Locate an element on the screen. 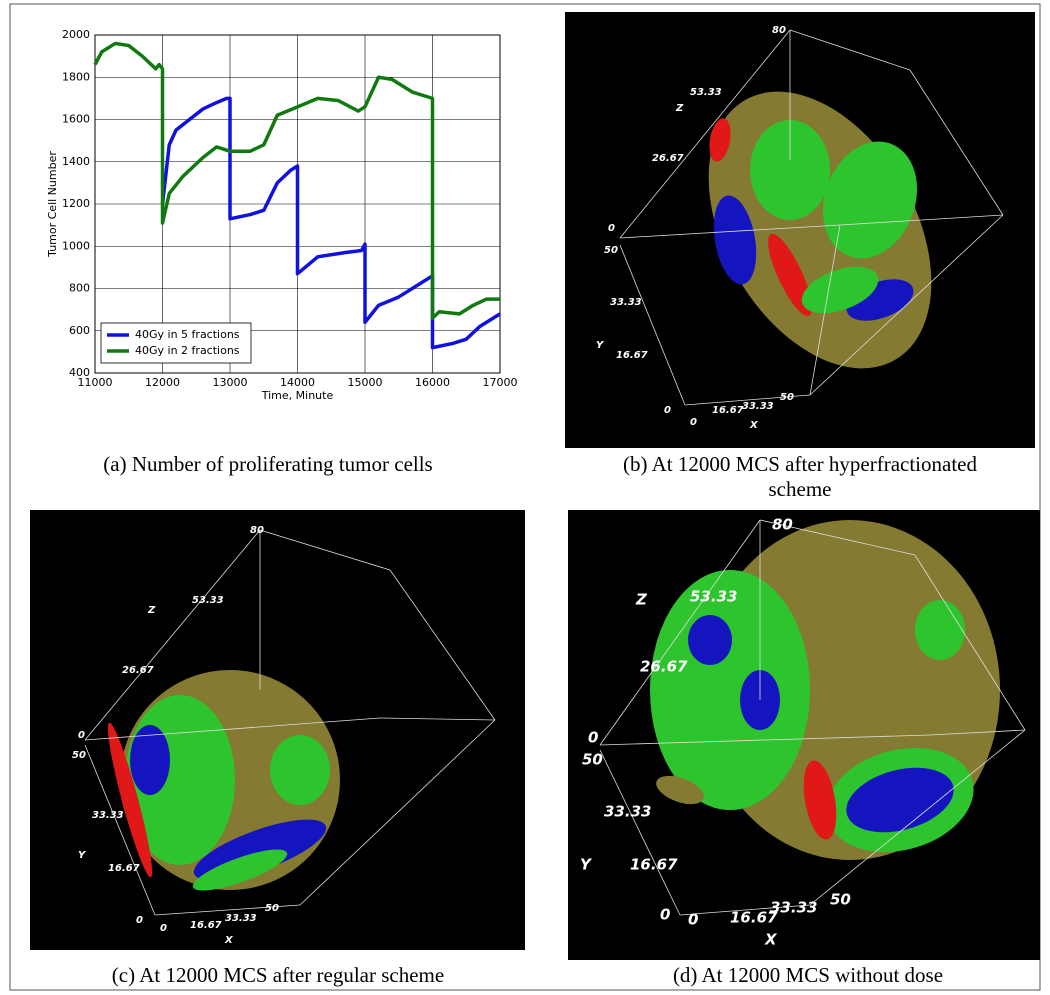 This screenshot has width=1050, height=995. caption: scheme is located at coordinates (800, 489).